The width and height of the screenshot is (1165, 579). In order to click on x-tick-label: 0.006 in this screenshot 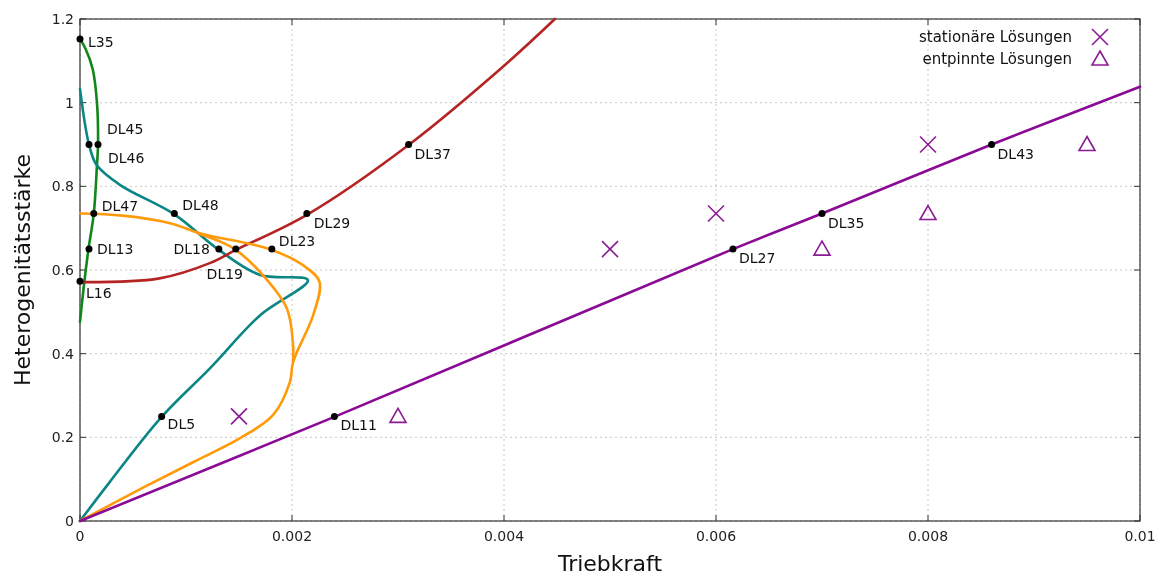, I will do `click(716, 536)`.